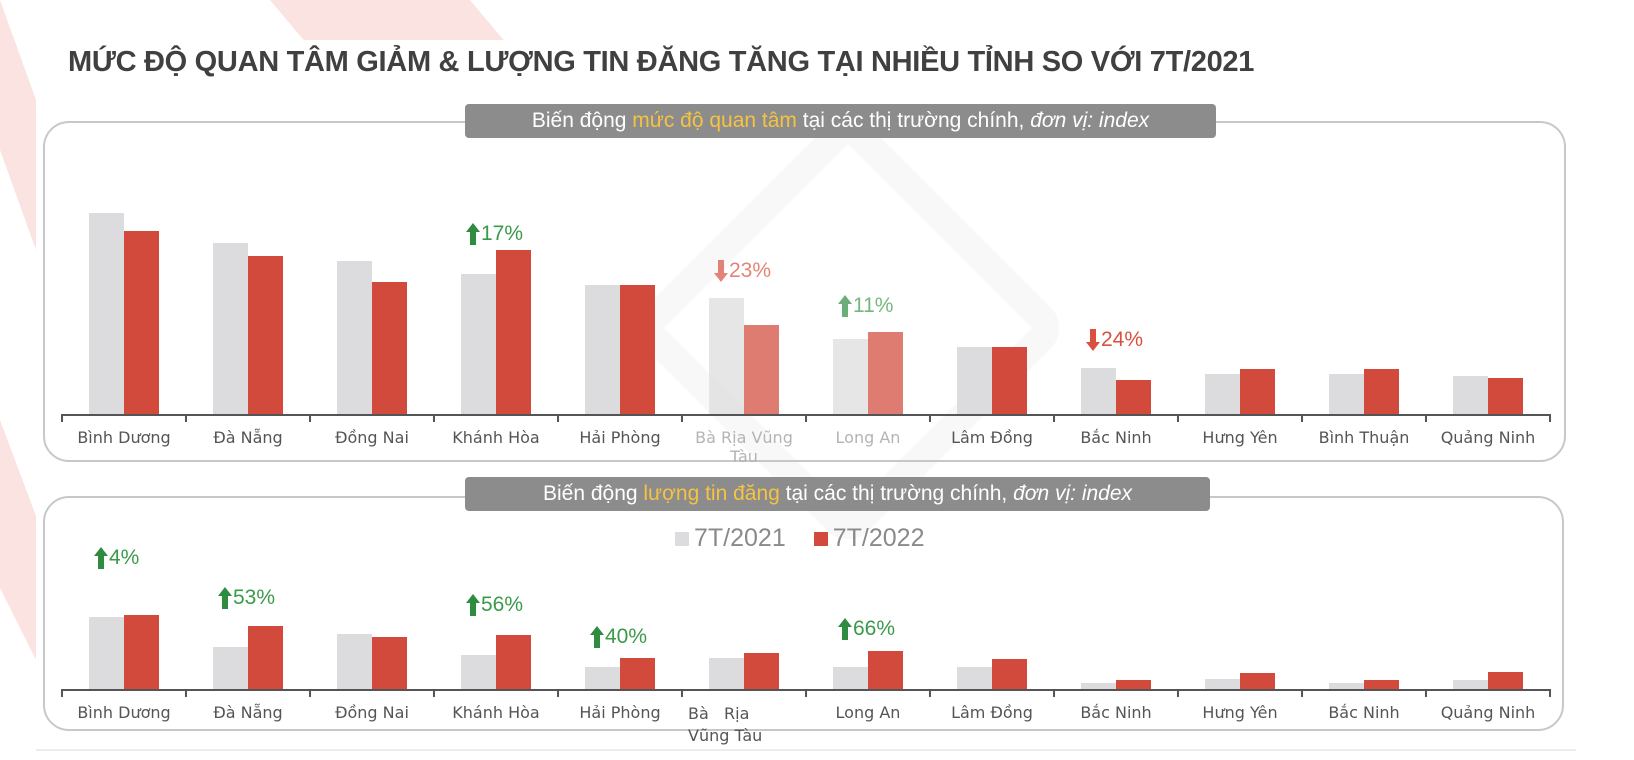  What do you see at coordinates (124, 557) in the screenshot?
I see `change-percent: 4%` at bounding box center [124, 557].